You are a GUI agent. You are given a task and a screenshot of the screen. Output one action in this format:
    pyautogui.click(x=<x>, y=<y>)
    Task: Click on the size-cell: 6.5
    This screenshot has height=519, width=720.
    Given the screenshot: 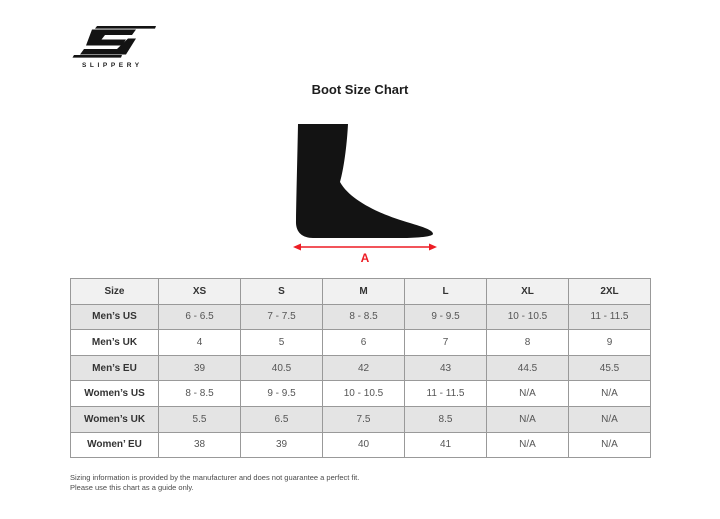 What is the action you would take?
    pyautogui.click(x=281, y=419)
    